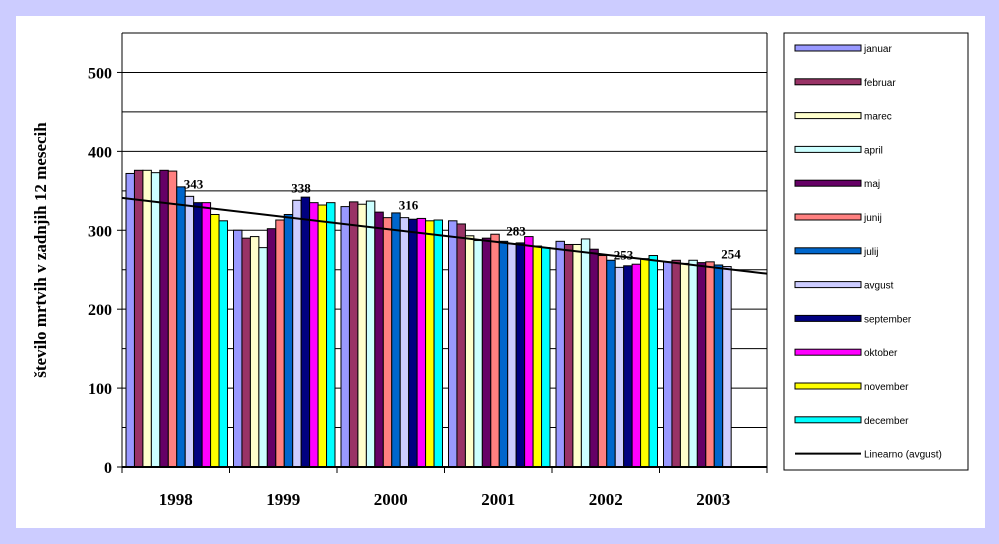  Describe the element at coordinates (108, 468) in the screenshot. I see `y-tick-label: 0` at that location.